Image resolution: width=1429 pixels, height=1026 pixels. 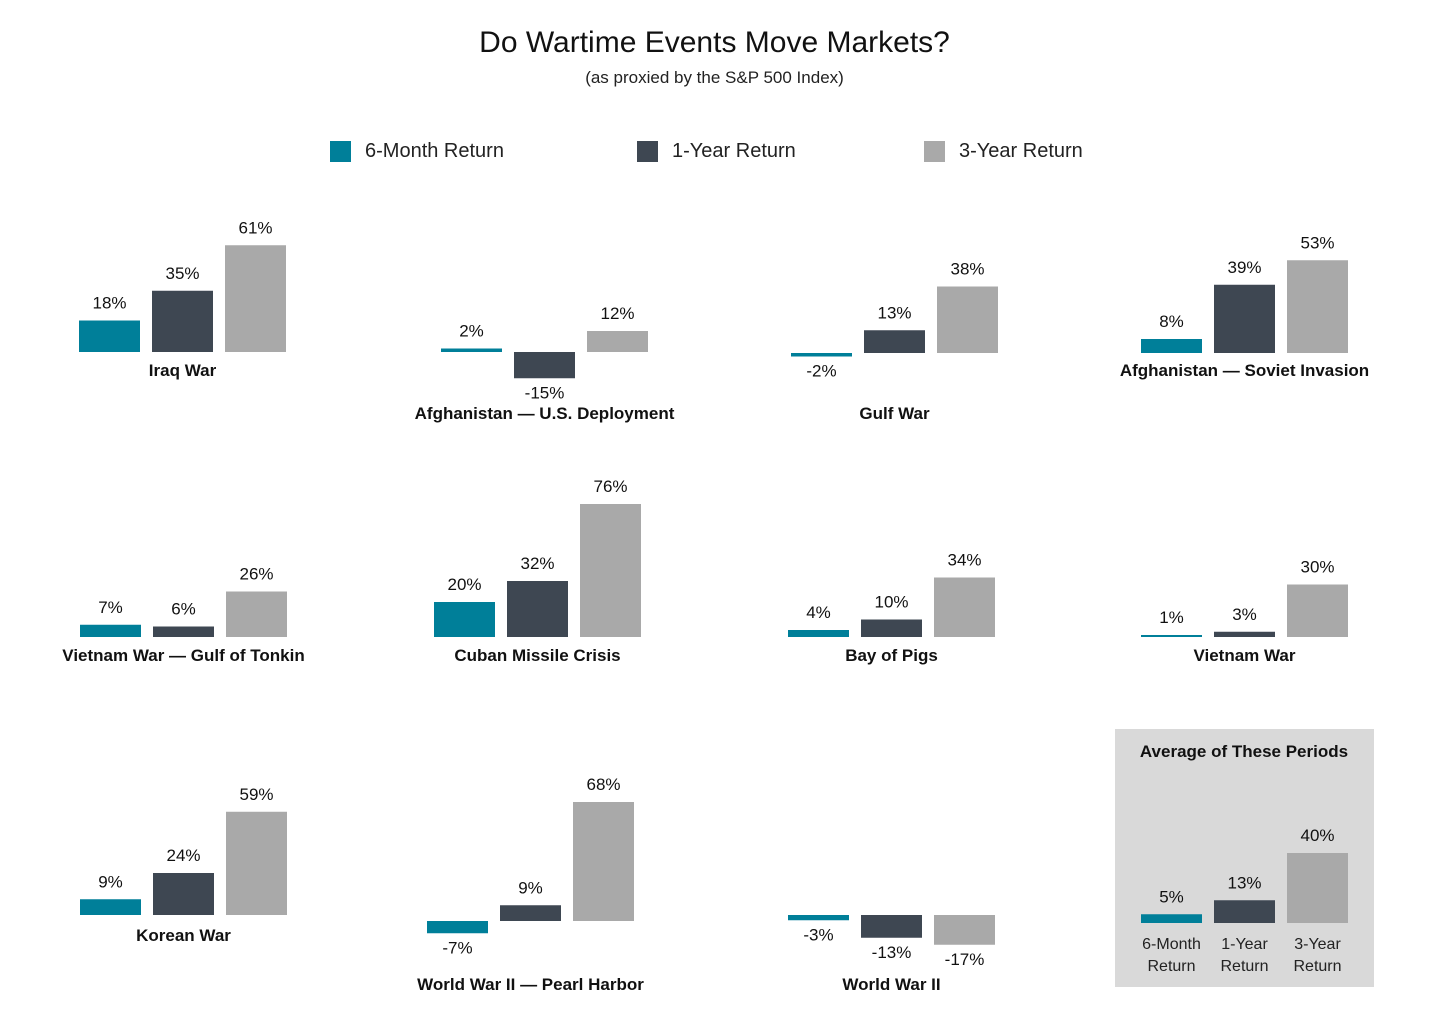 I want to click on panel-title-vietnam-war: Vietnam War, so click(x=1244, y=655).